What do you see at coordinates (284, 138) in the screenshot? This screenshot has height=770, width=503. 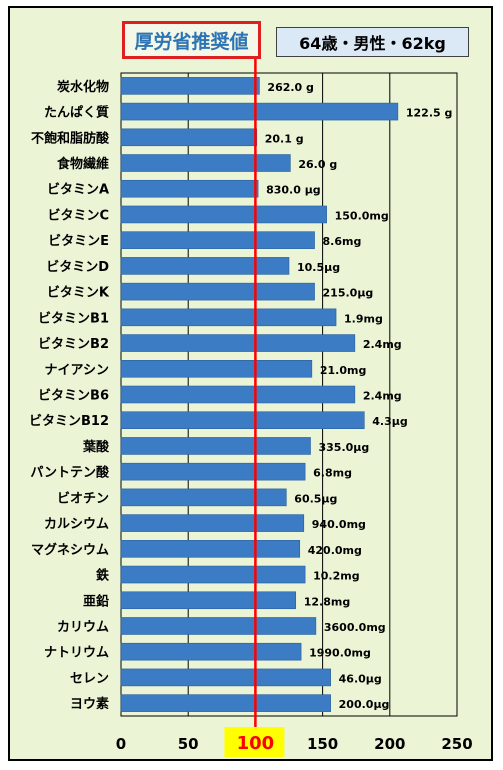 I see `data-label: 20.1 g` at bounding box center [284, 138].